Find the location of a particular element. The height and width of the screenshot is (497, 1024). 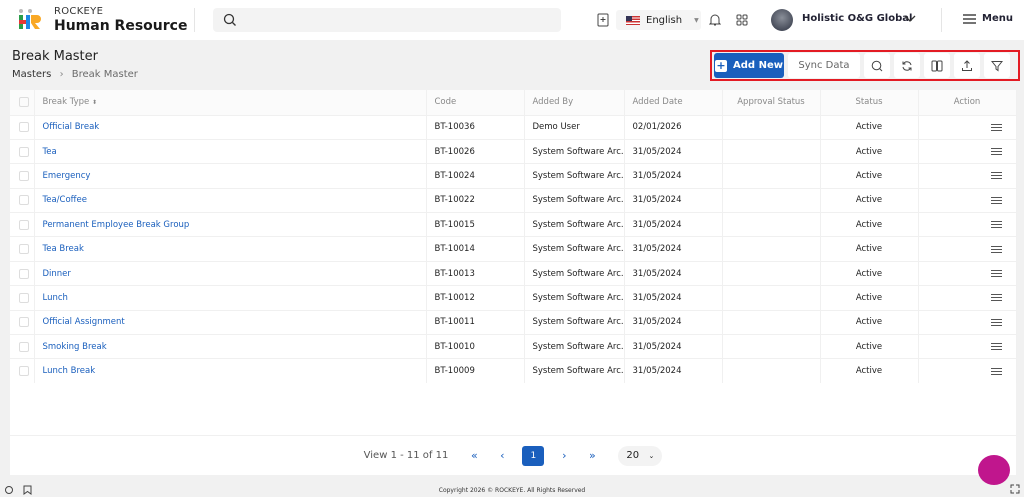

prev-page-button: ‹ is located at coordinates (502, 455).